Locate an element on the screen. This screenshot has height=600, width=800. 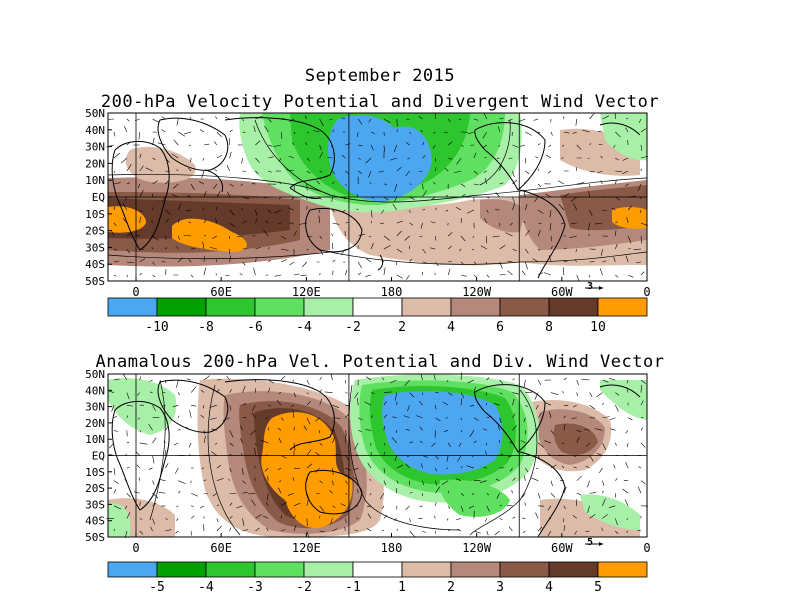
y-tick-label: 50S is located at coordinates (95, 537).